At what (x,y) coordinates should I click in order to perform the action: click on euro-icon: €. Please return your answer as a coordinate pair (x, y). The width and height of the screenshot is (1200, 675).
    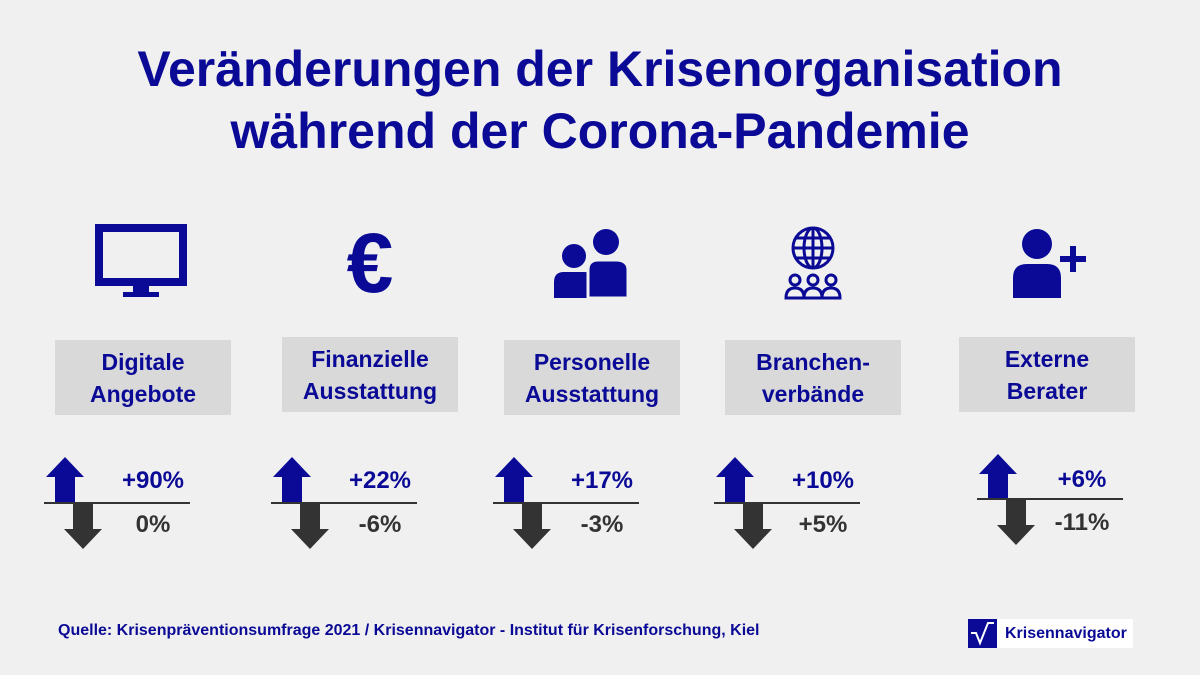
    Looking at the image, I should click on (370, 262).